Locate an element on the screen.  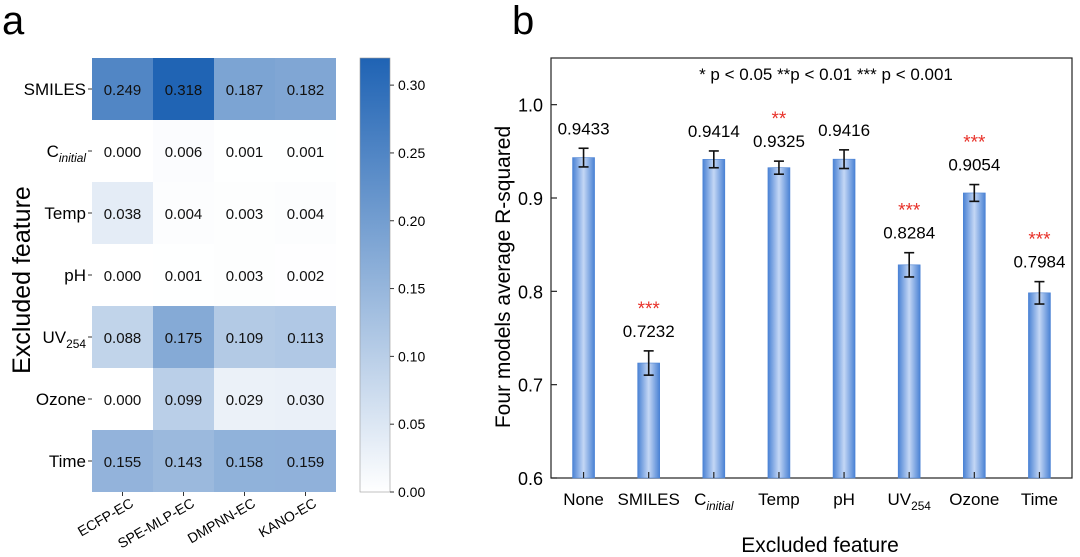
heatmap-cell-value: 0.182 is located at coordinates (306, 90).